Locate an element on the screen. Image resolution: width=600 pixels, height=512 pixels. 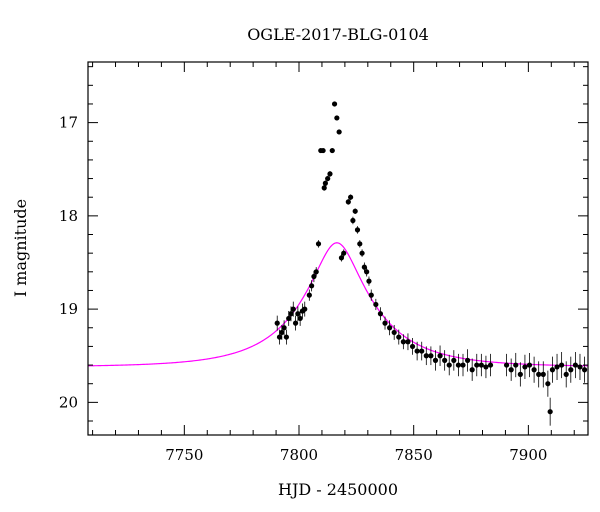
y-axis-label: I magnitude is located at coordinates (20, 248).